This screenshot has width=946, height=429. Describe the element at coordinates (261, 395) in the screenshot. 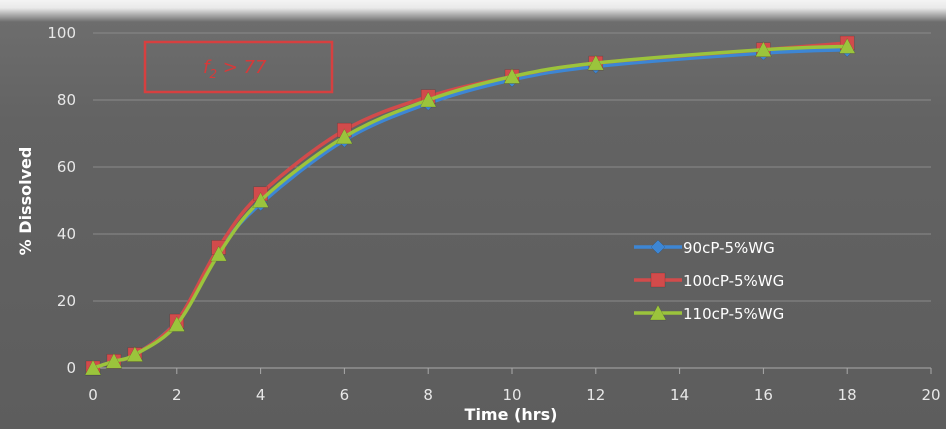

I see `x-tick-label: 4` at that location.